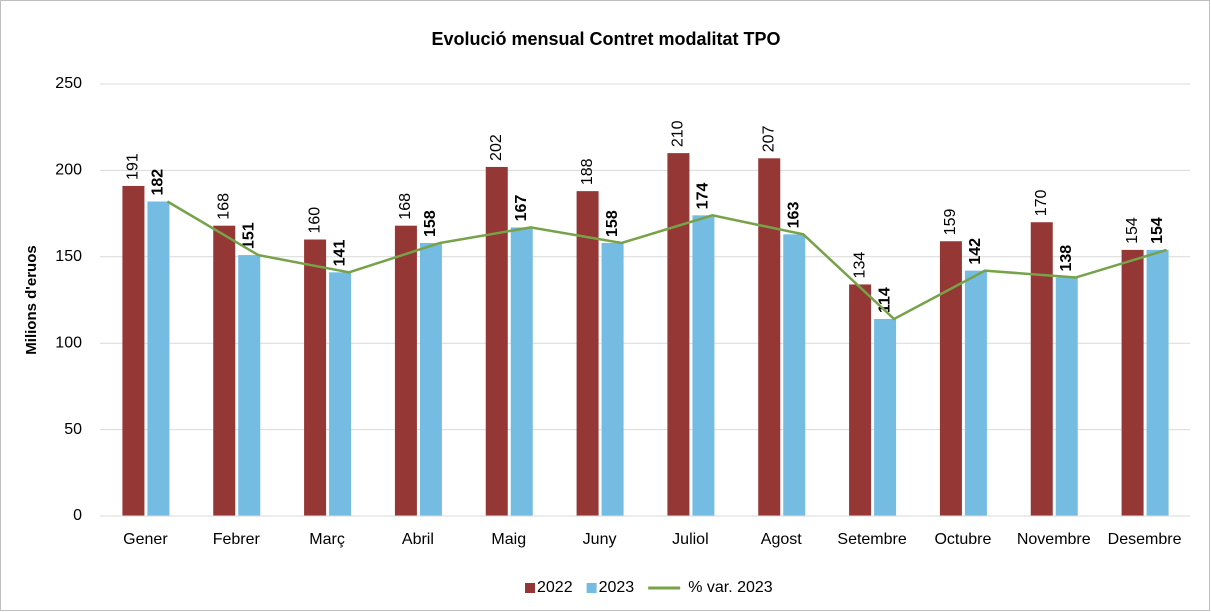 This screenshot has width=1211, height=612. I want to click on data-label: 134, so click(859, 265).